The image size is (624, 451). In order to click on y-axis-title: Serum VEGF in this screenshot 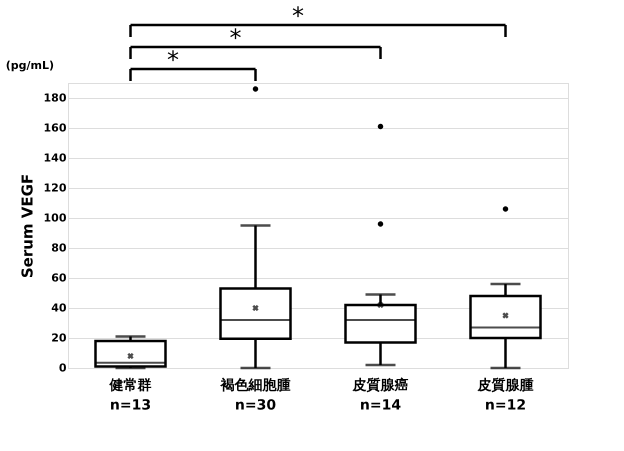, I will do `click(27, 226)`.